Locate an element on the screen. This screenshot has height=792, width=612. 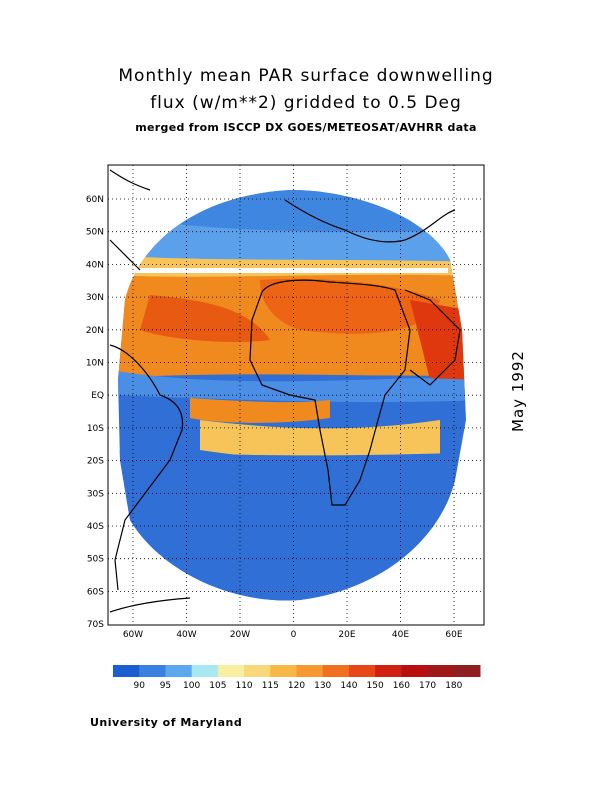
africa-coast is located at coordinates (330, 392).